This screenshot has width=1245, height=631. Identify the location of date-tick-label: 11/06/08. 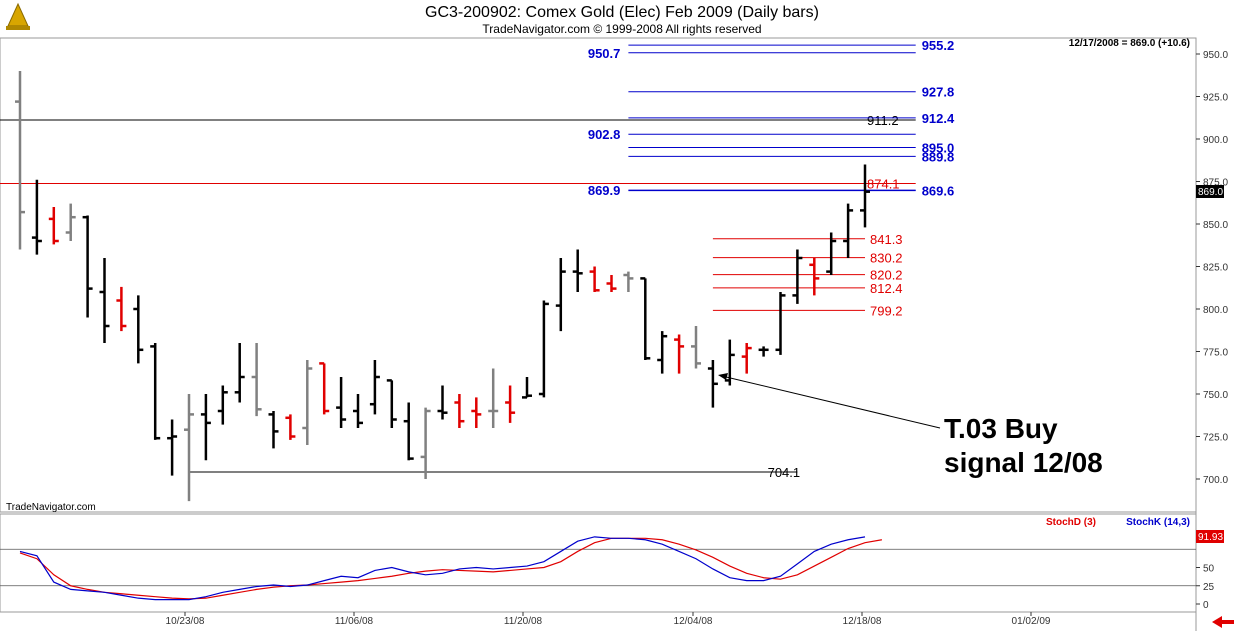
(354, 621).